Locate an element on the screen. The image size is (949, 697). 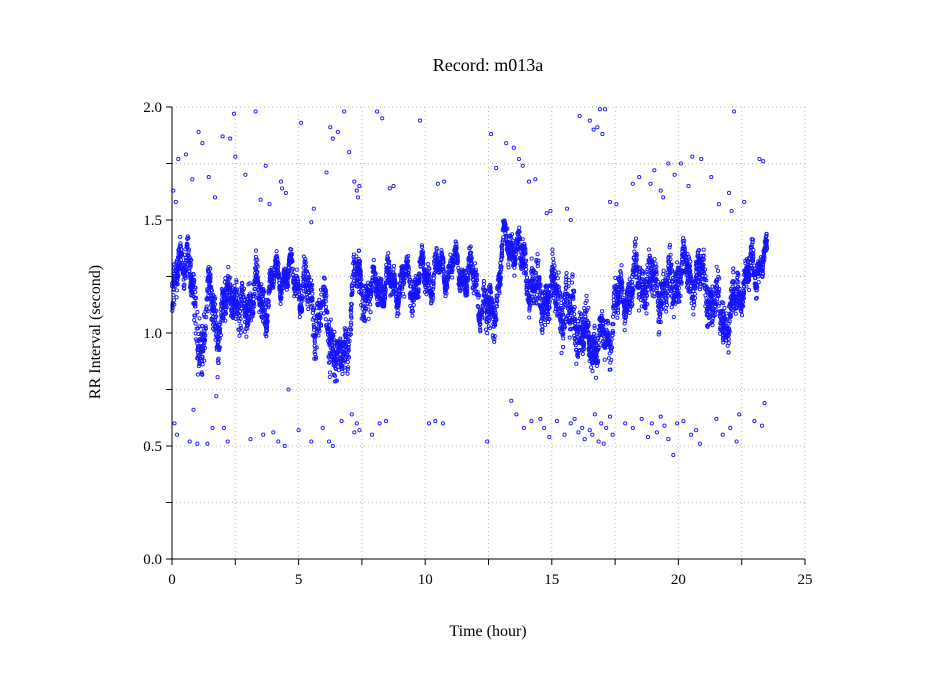
chart-title: Record: m013a is located at coordinates (488, 65).